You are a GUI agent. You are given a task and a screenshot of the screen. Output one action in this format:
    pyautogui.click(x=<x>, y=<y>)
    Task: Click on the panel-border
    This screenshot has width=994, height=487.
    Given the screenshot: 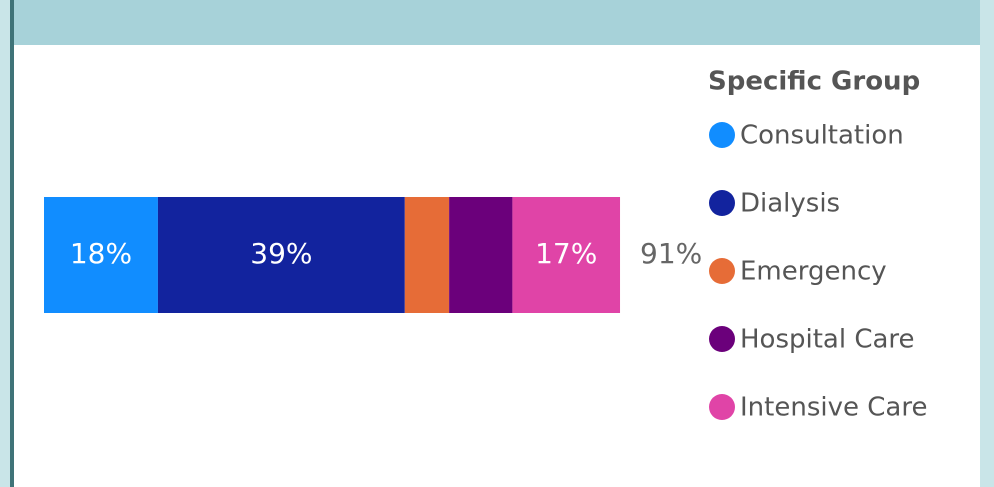 What is the action you would take?
    pyautogui.click(x=12, y=243)
    